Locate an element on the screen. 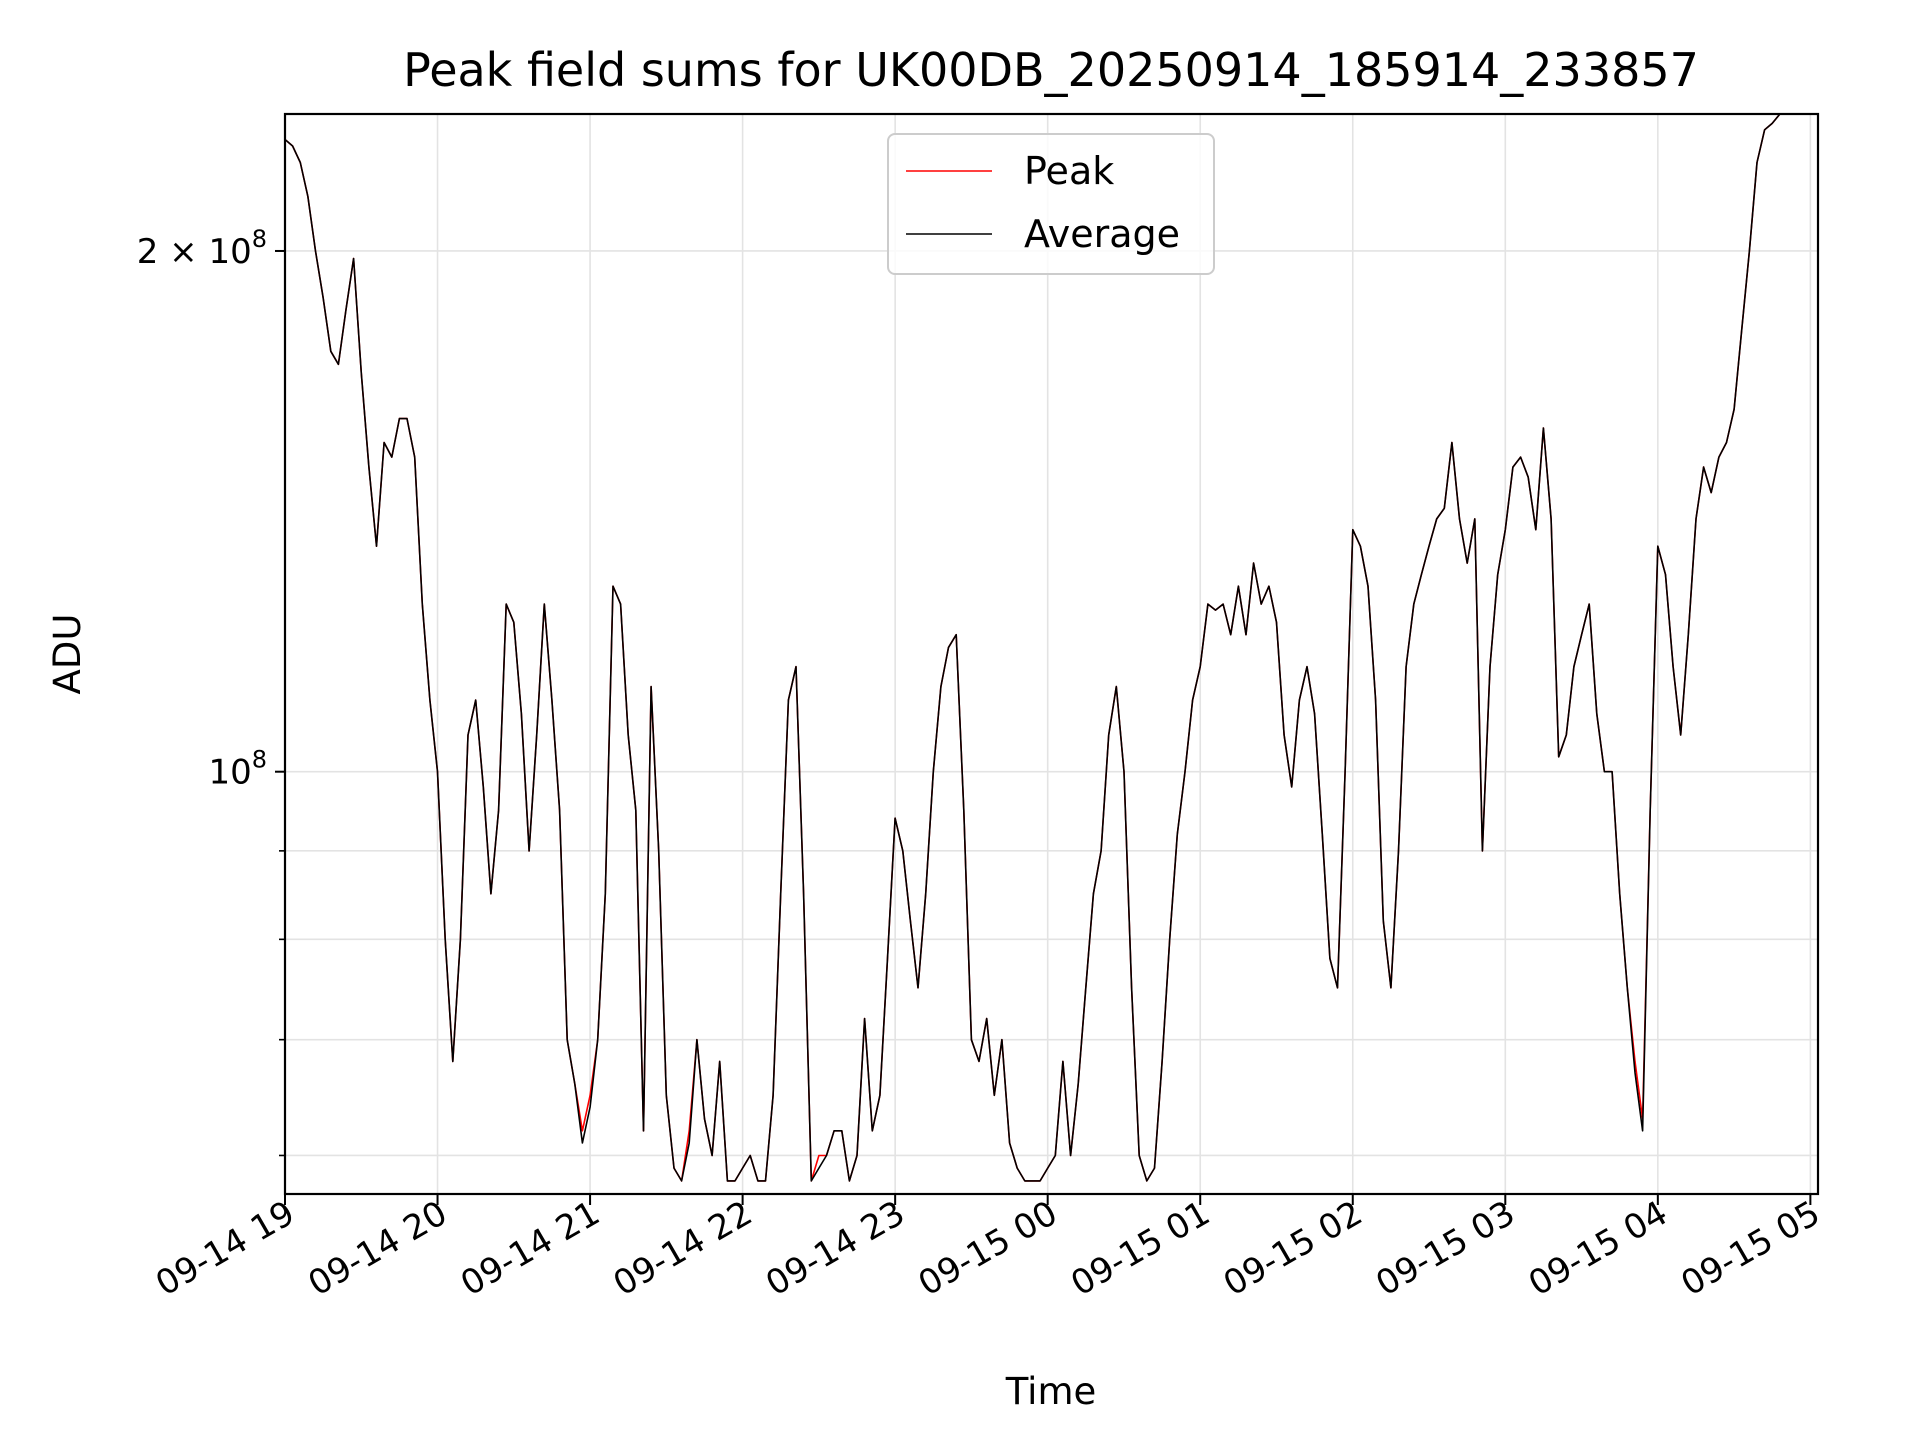  y-tick-label: 2 × 108 is located at coordinates (202, 248).